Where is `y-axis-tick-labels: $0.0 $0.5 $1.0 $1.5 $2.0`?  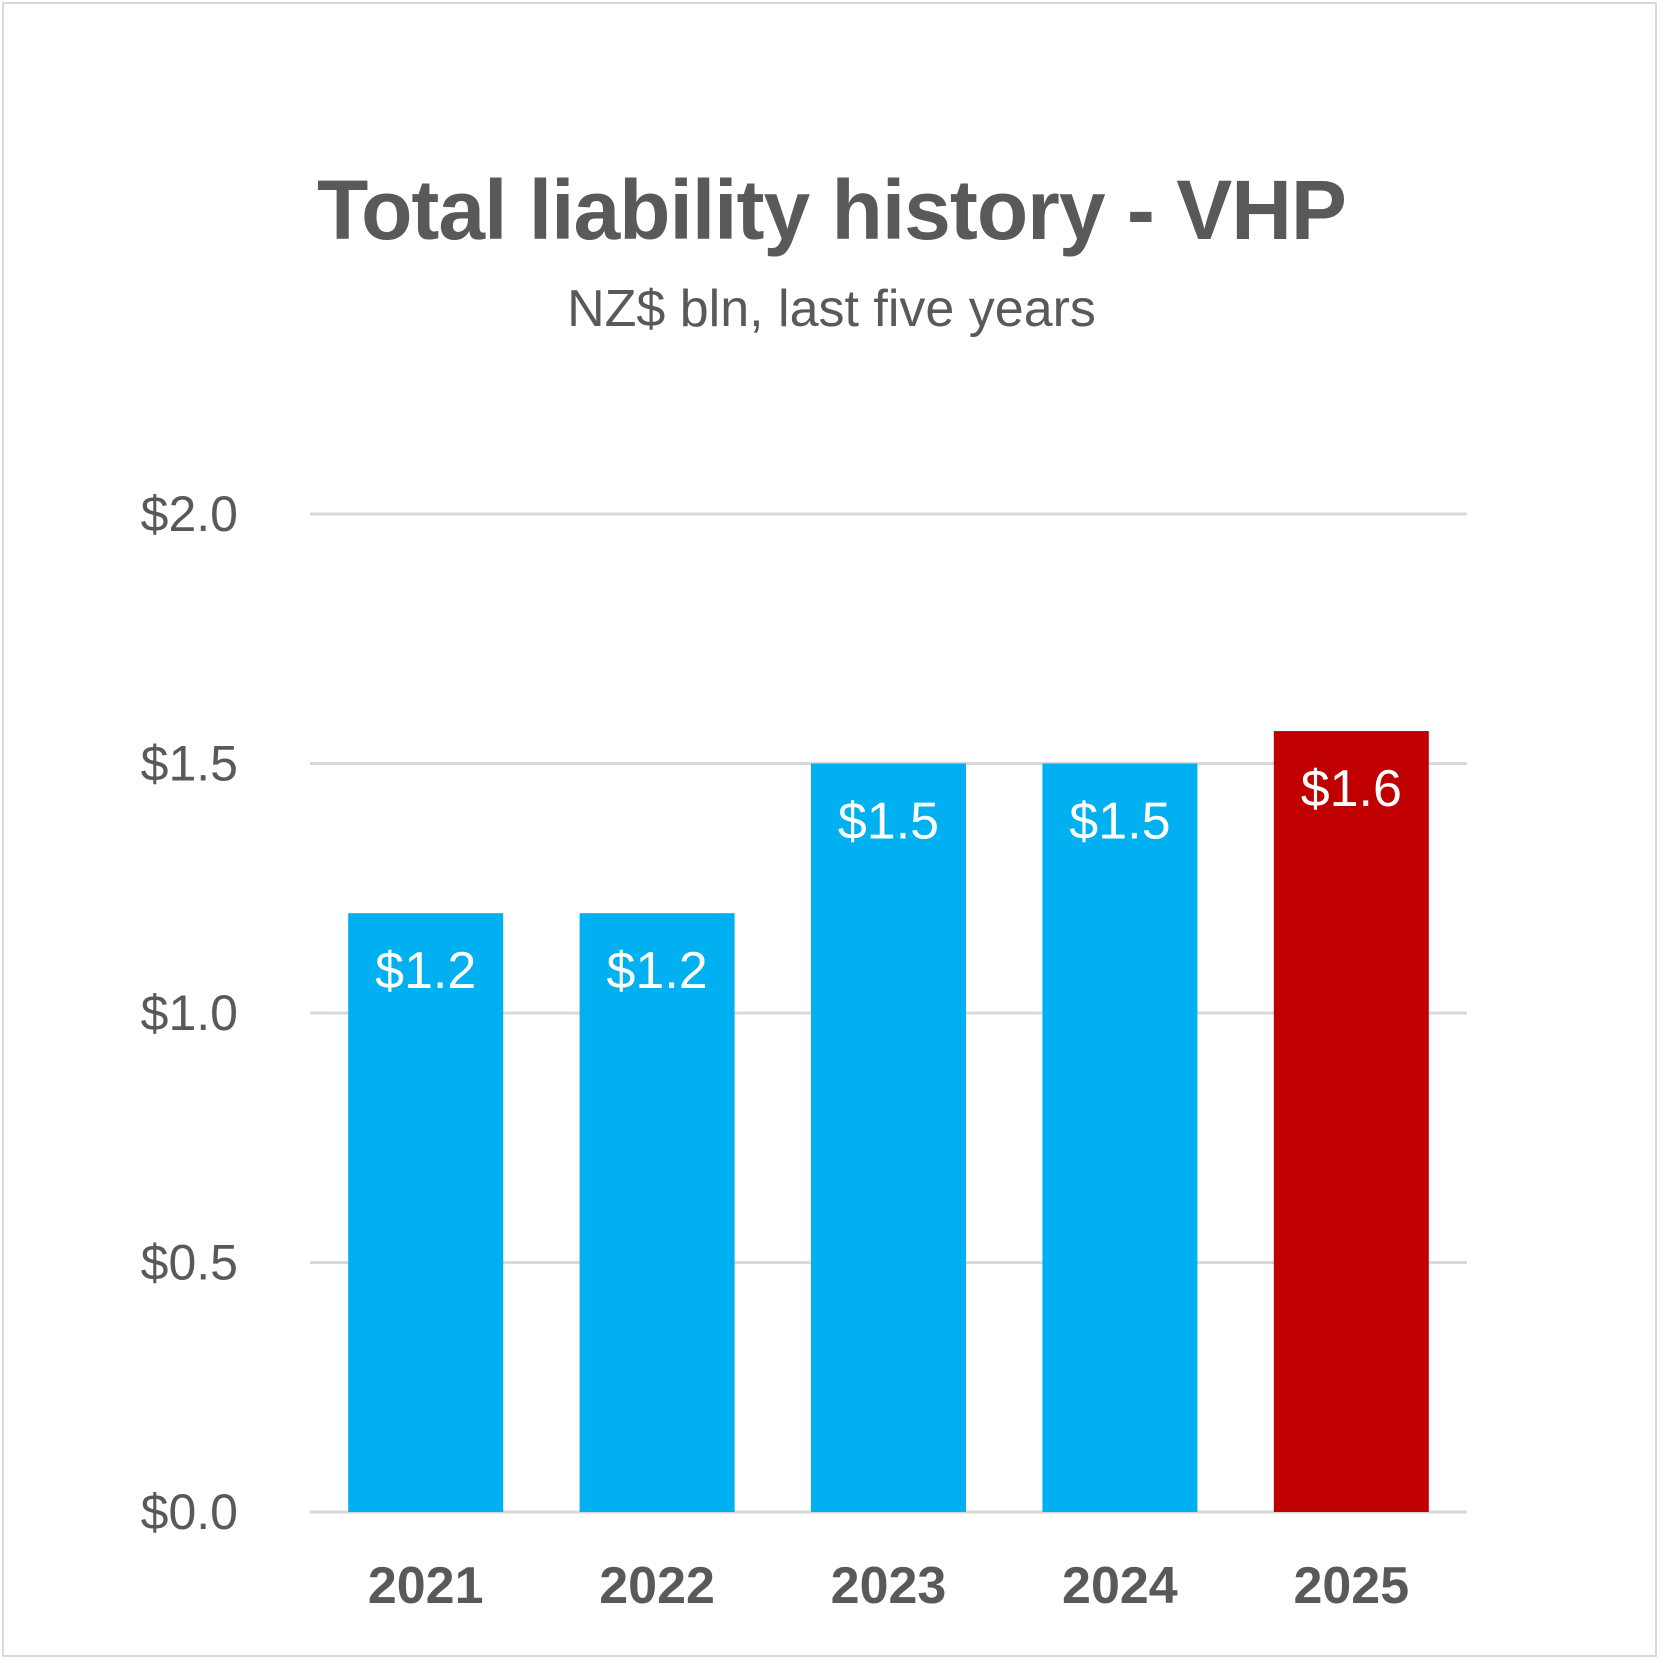 y-axis-tick-labels: $0.0 $0.5 $1.0 $1.5 $2.0 is located at coordinates (189, 1013).